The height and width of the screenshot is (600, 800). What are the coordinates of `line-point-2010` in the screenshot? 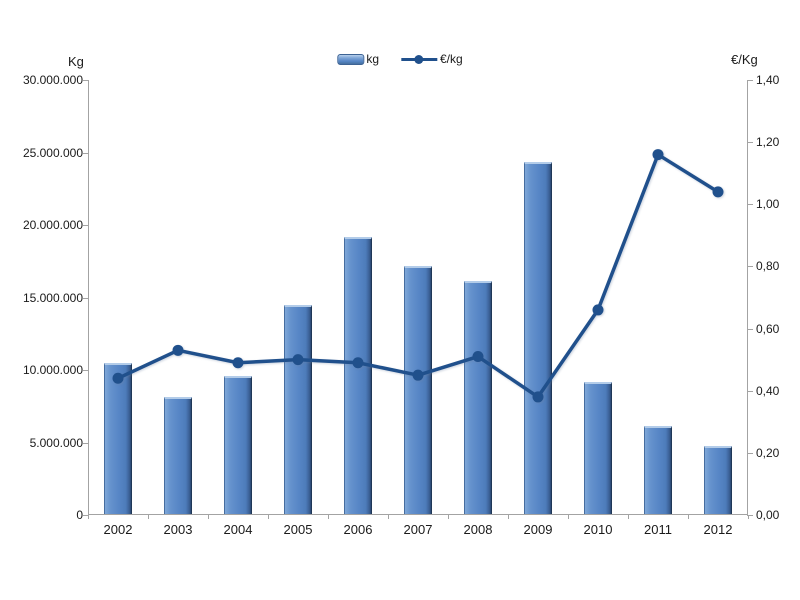 It's located at (598, 310).